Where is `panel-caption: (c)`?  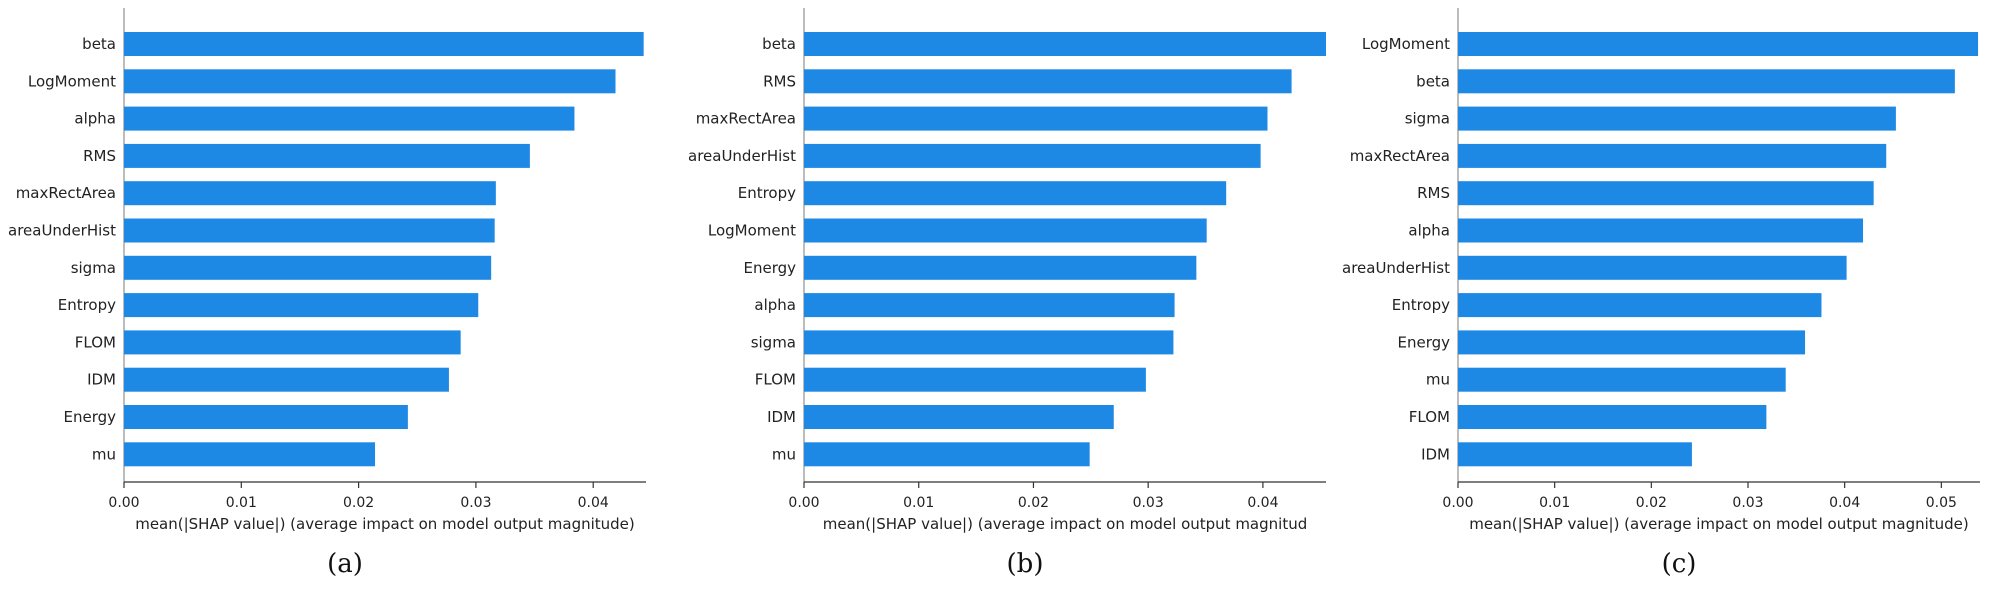 panel-caption: (c) is located at coordinates (1679, 564).